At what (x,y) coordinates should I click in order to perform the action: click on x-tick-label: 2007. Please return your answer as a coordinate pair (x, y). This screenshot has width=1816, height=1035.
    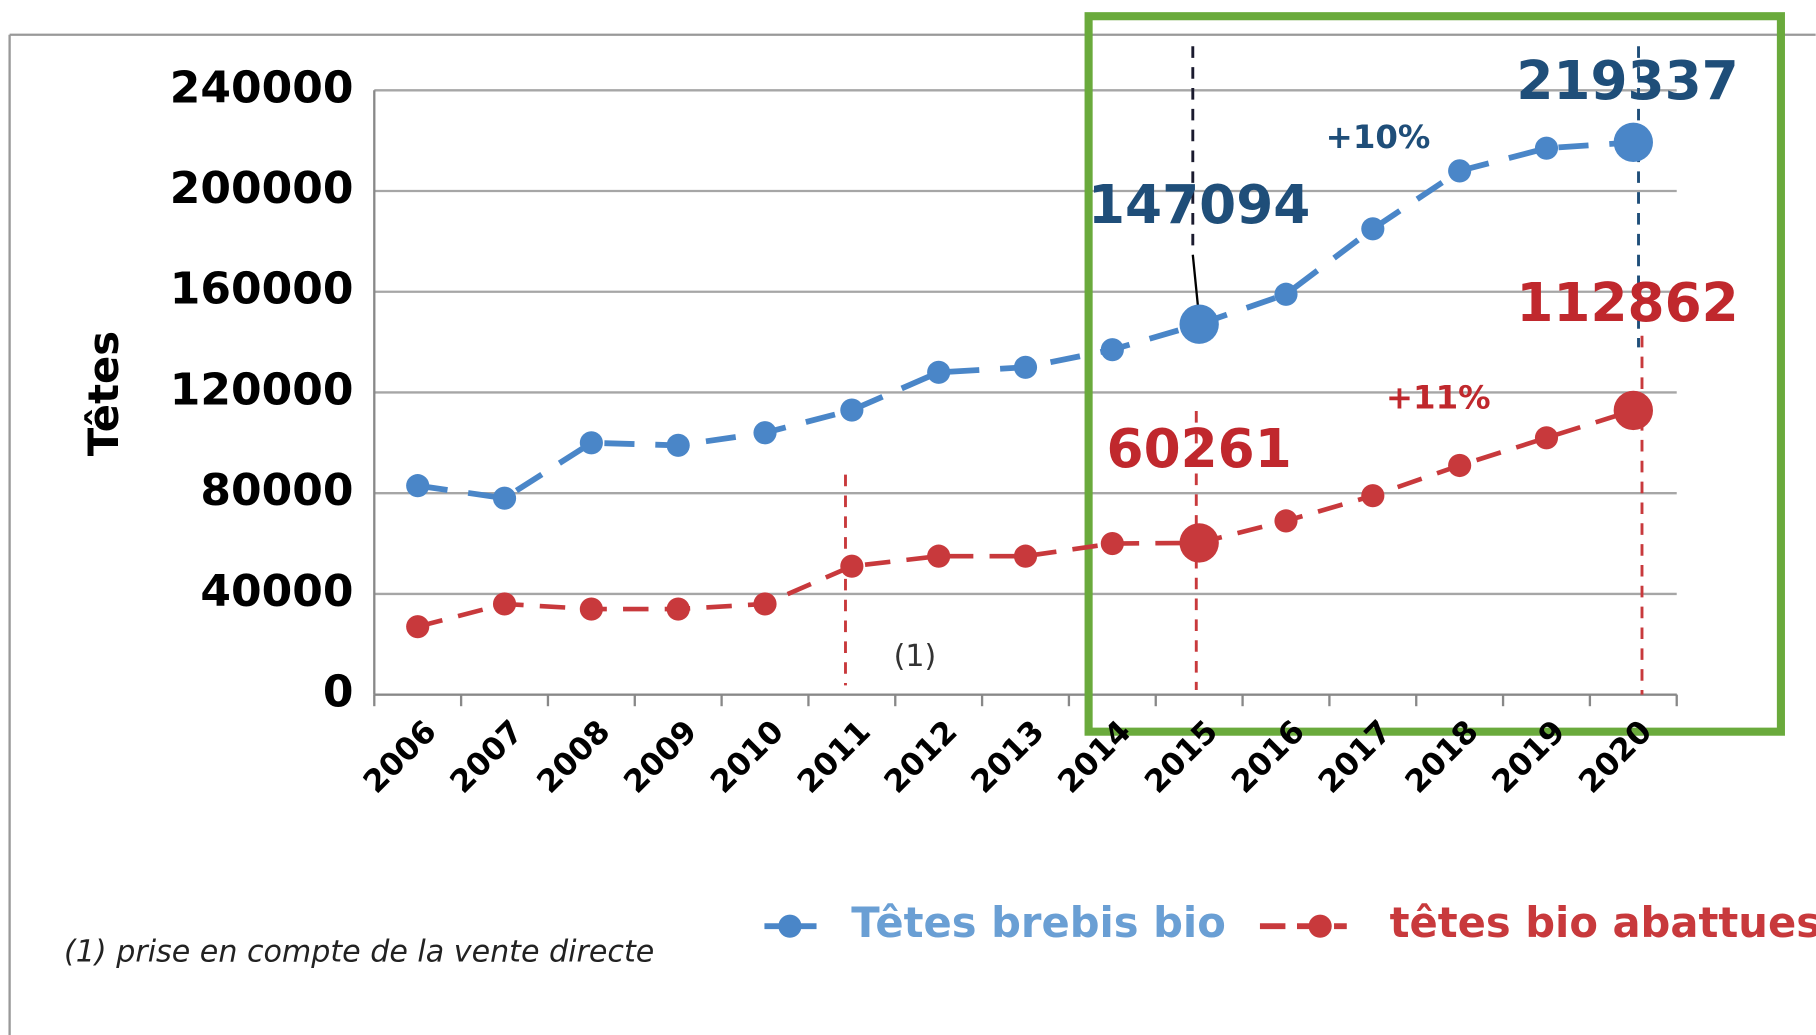
    Looking at the image, I should click on (486, 757).